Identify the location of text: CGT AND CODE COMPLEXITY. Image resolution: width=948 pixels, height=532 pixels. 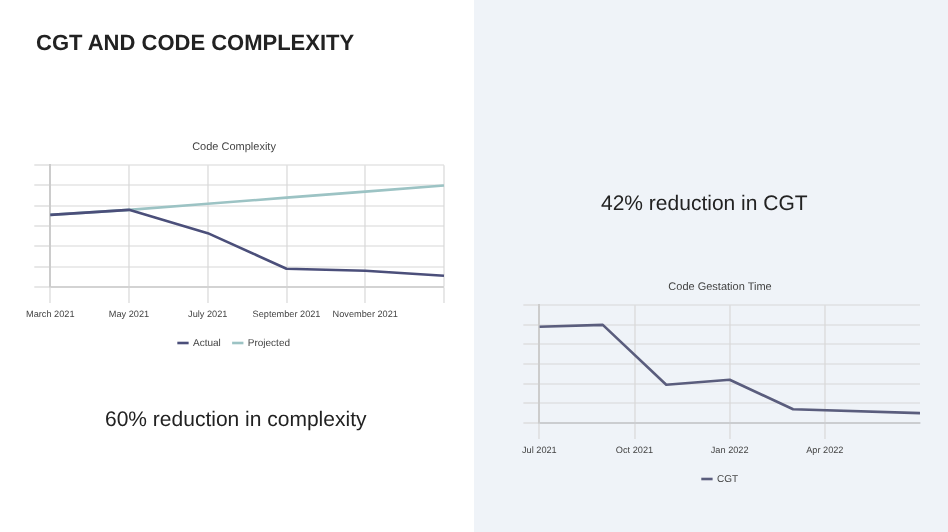
(195, 44).